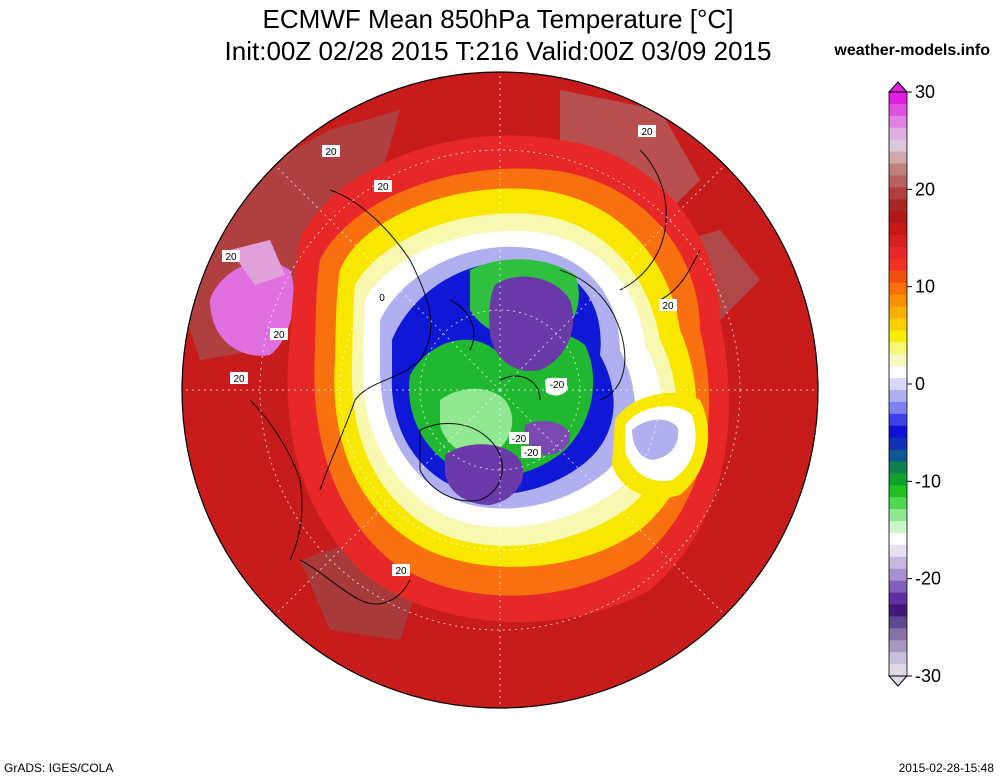 The height and width of the screenshot is (779, 1000). I want to click on colorbar-tick-label: -10, so click(928, 481).